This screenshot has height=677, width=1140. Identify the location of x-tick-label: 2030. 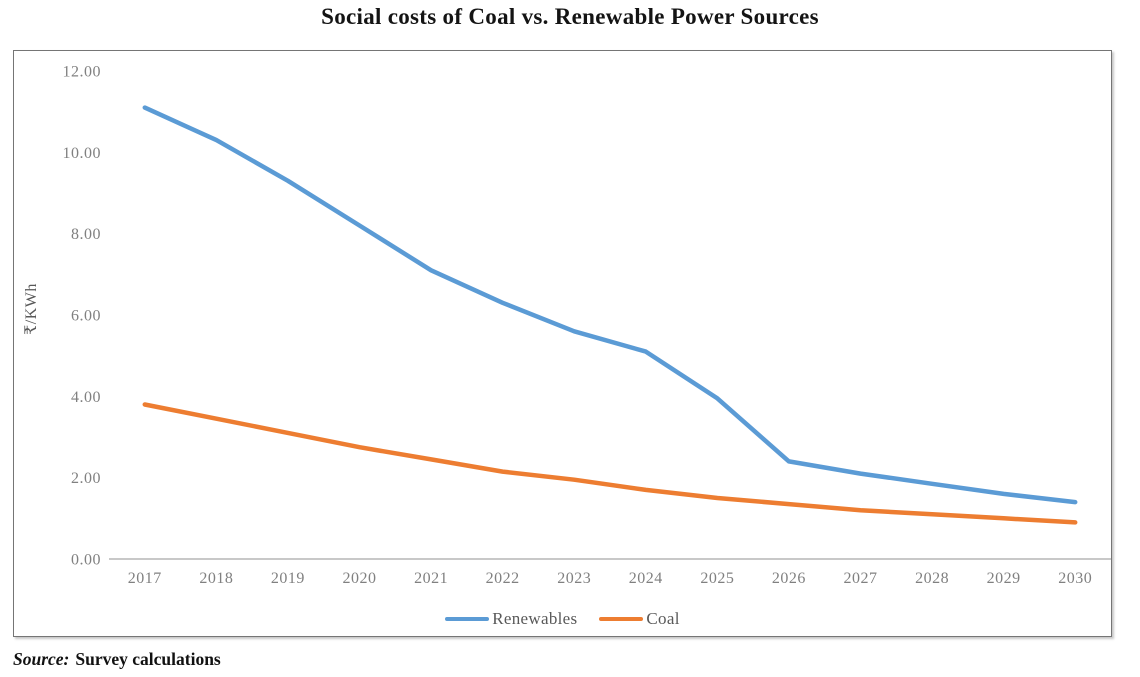
(1075, 578).